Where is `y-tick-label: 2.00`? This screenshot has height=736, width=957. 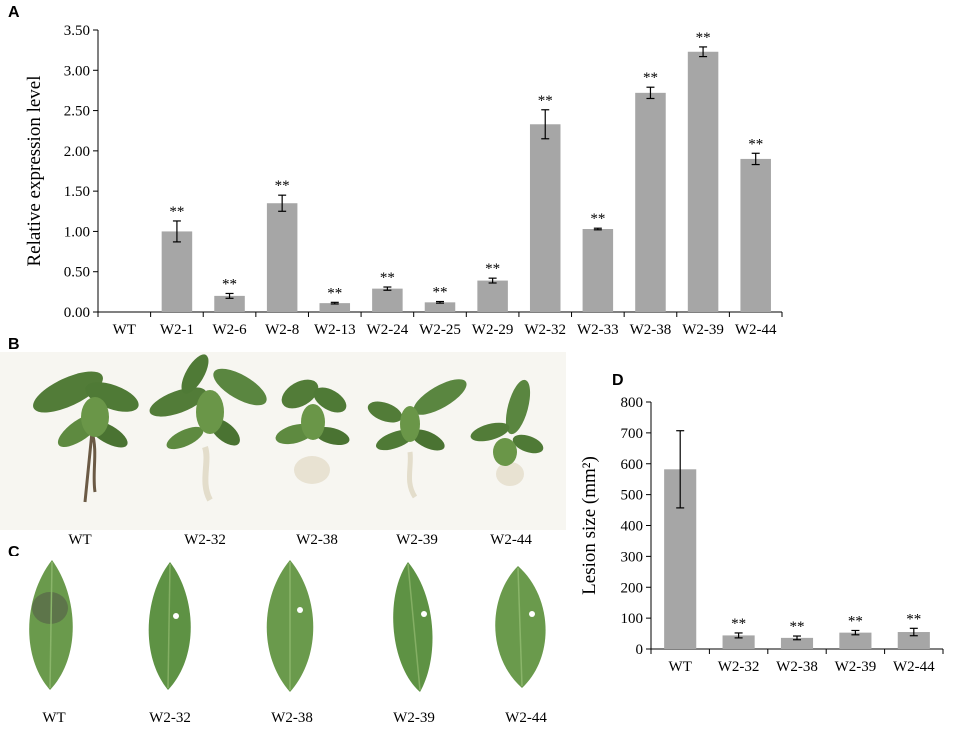 y-tick-label: 2.00 is located at coordinates (77, 152).